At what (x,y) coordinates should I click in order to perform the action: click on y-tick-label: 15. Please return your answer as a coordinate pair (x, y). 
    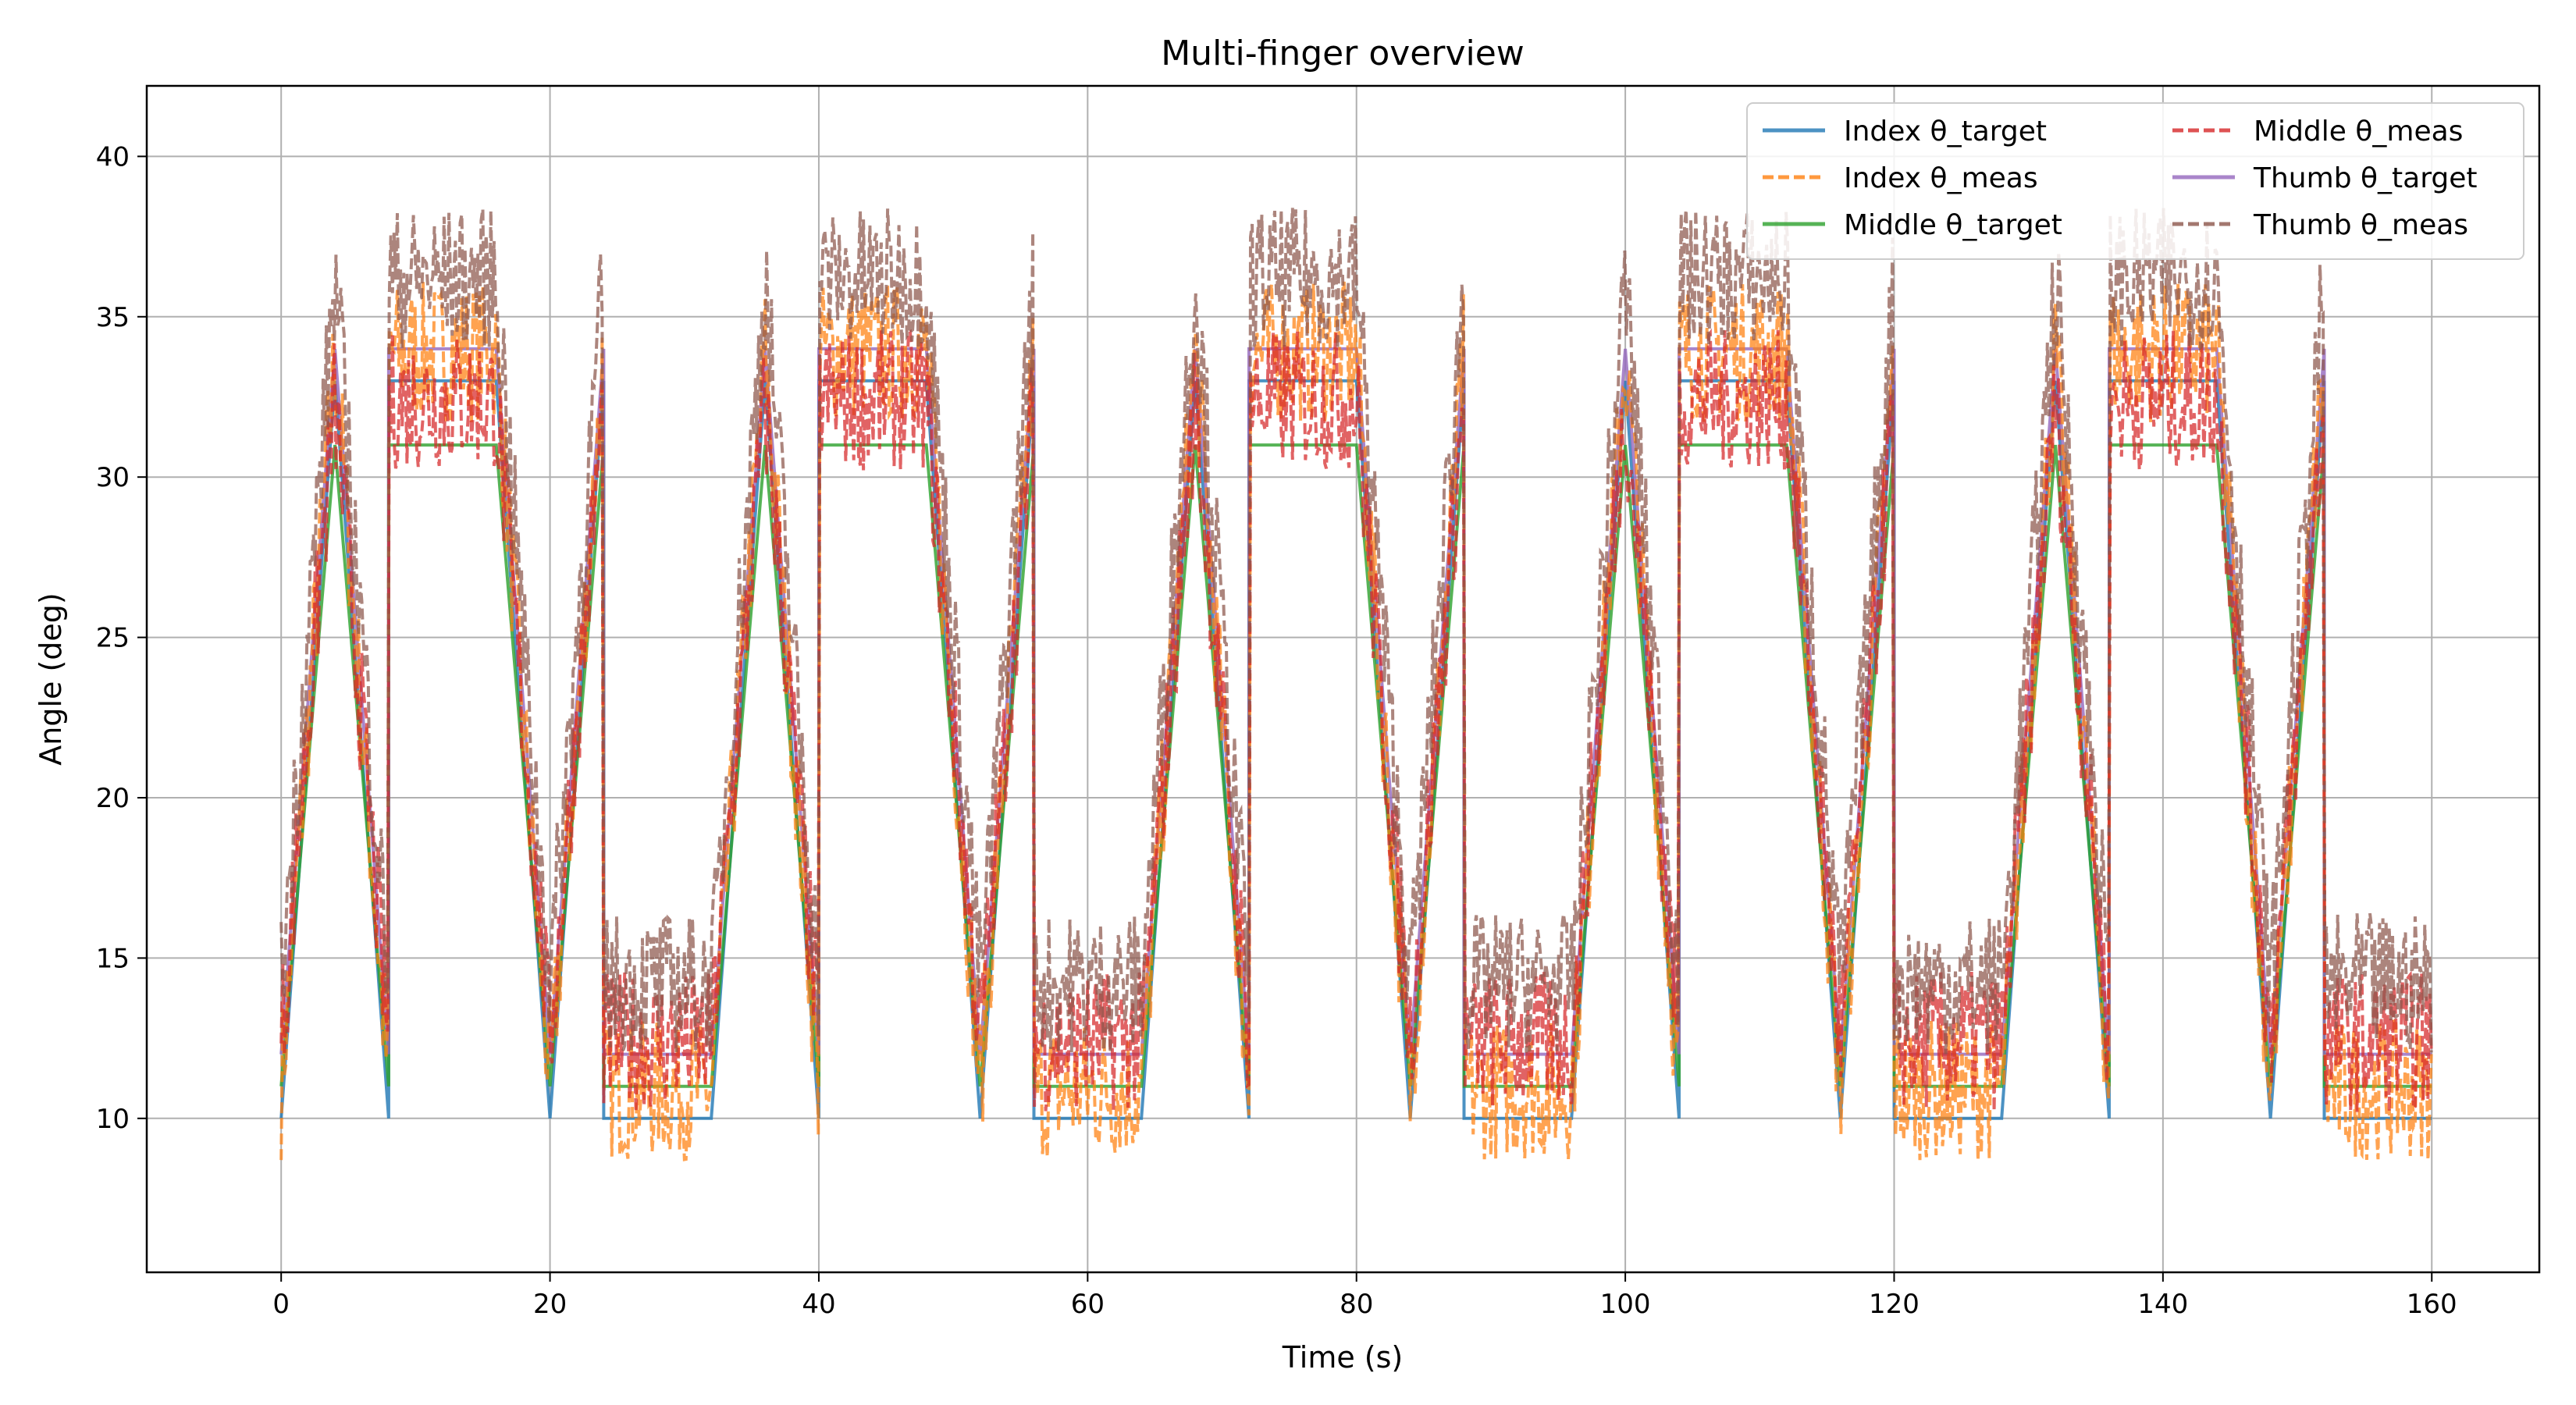
    Looking at the image, I should click on (113, 959).